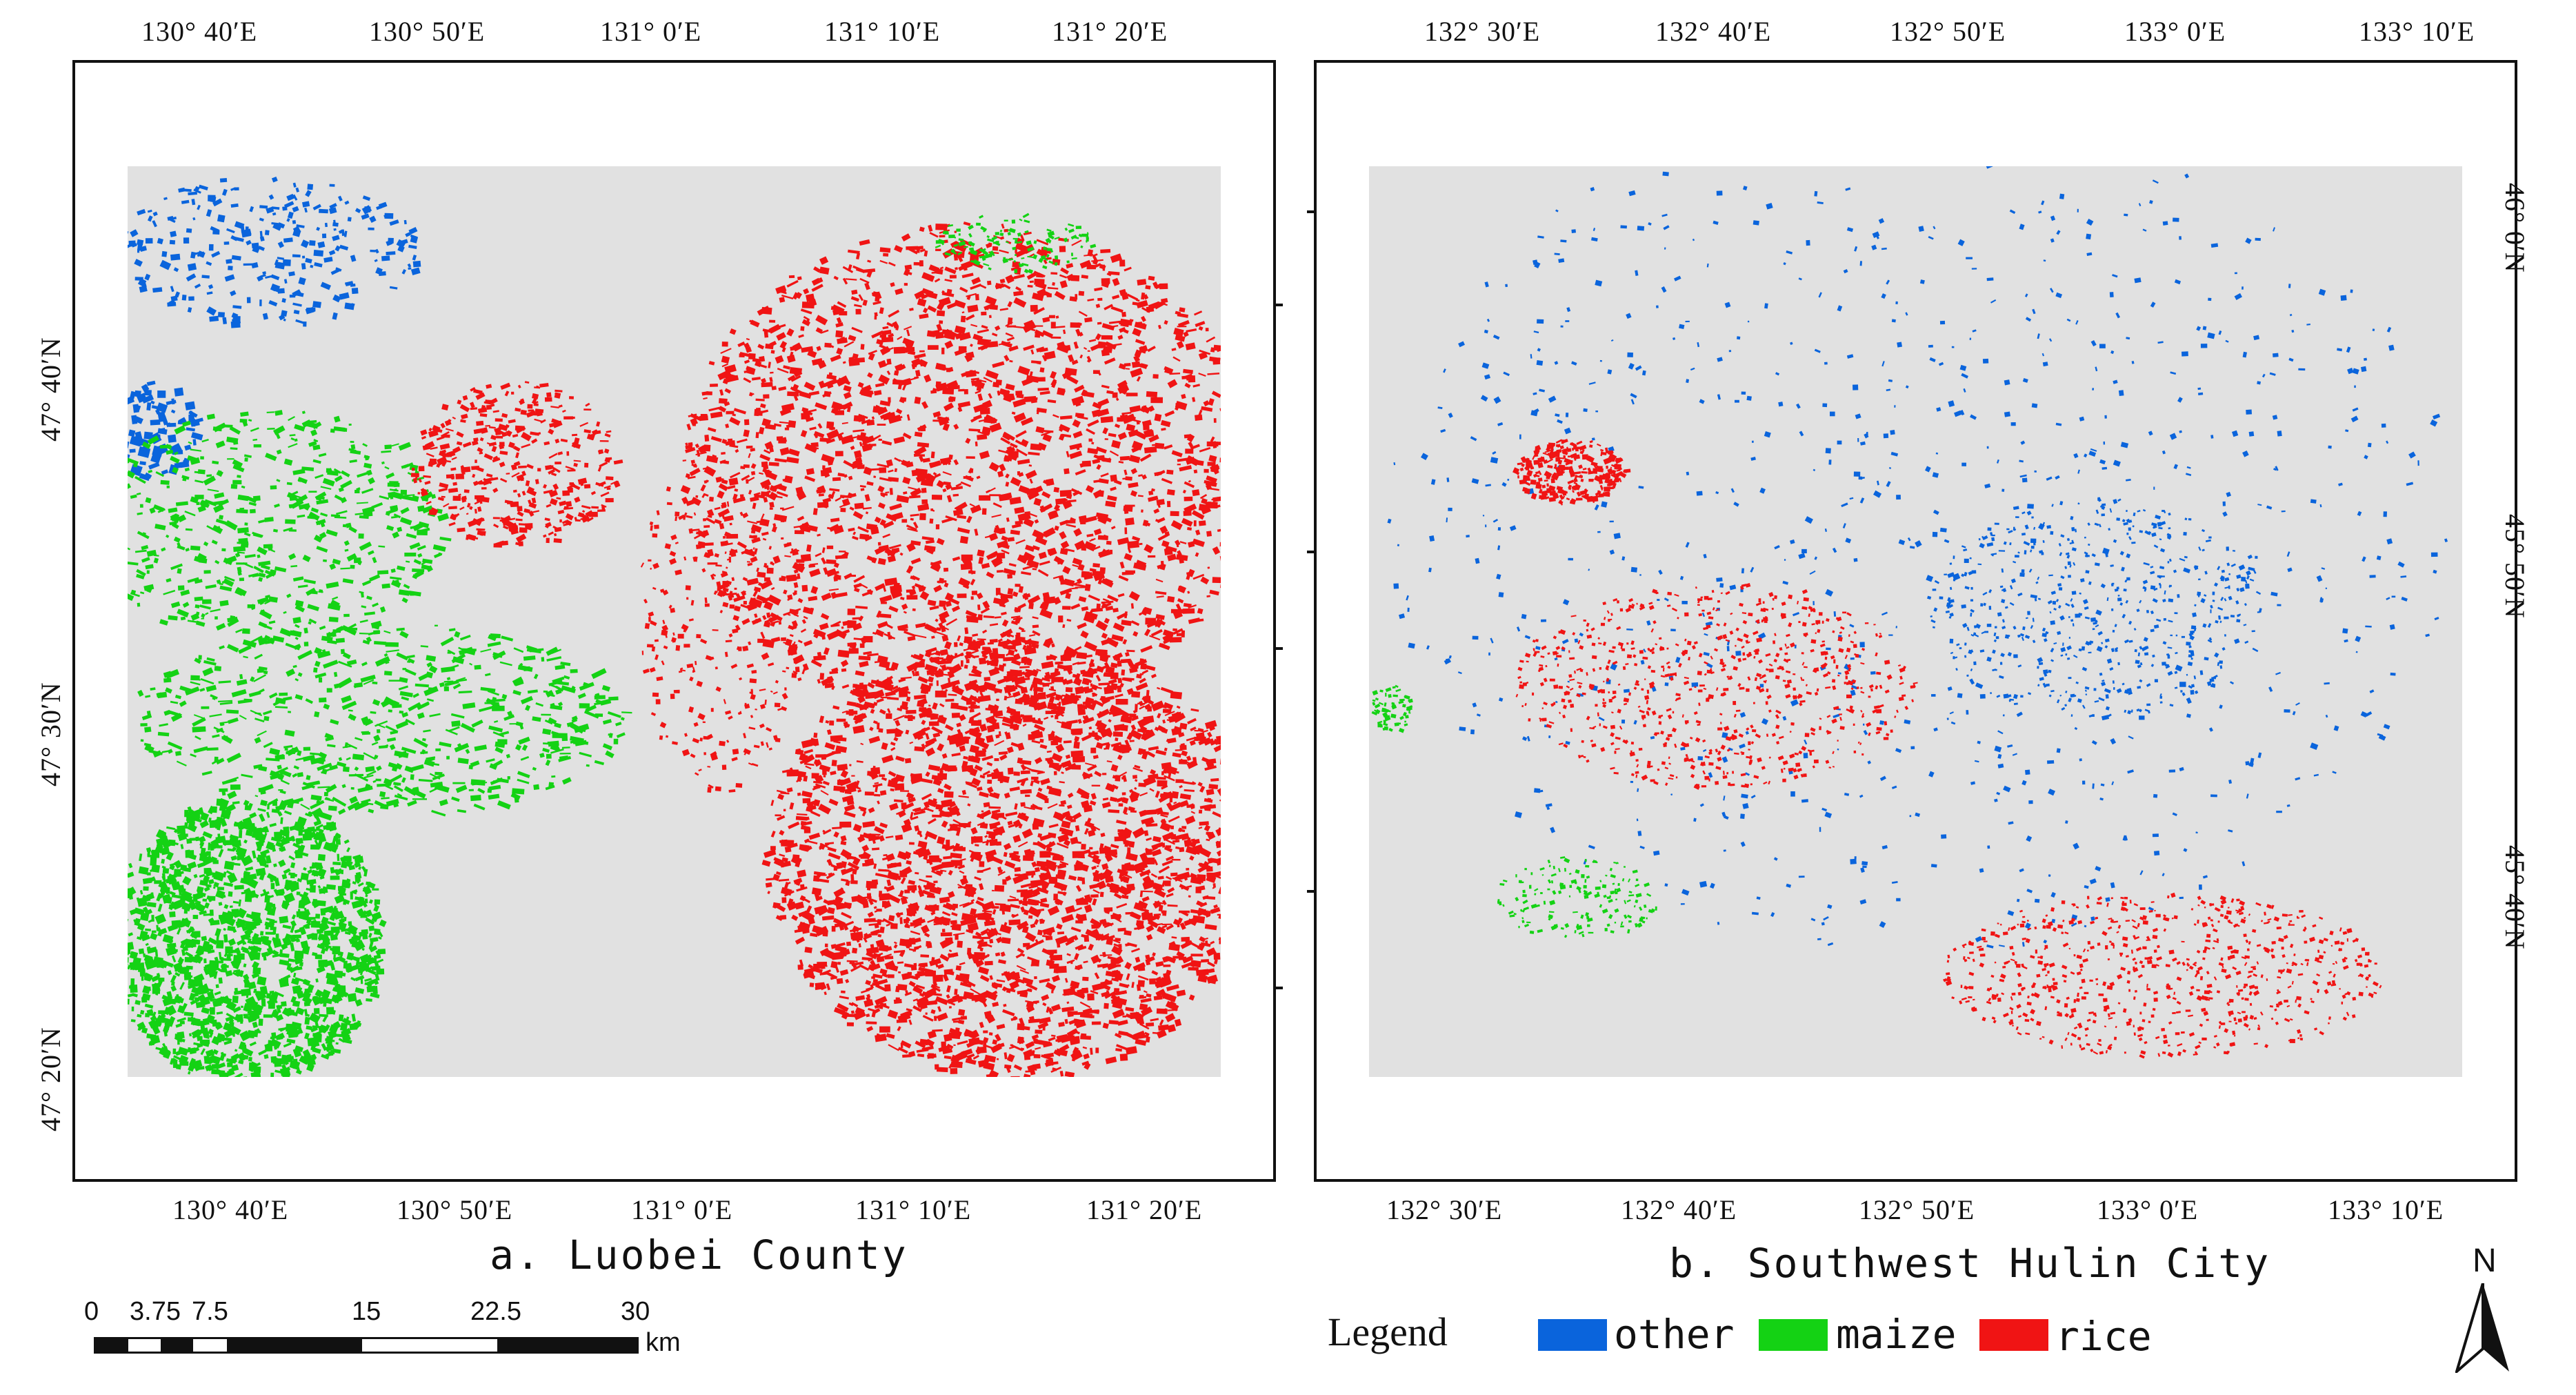 This screenshot has width=2576, height=1395. Describe the element at coordinates (1110, 31) in the screenshot. I see `panel-a-top-label: 131° 20′E` at that location.